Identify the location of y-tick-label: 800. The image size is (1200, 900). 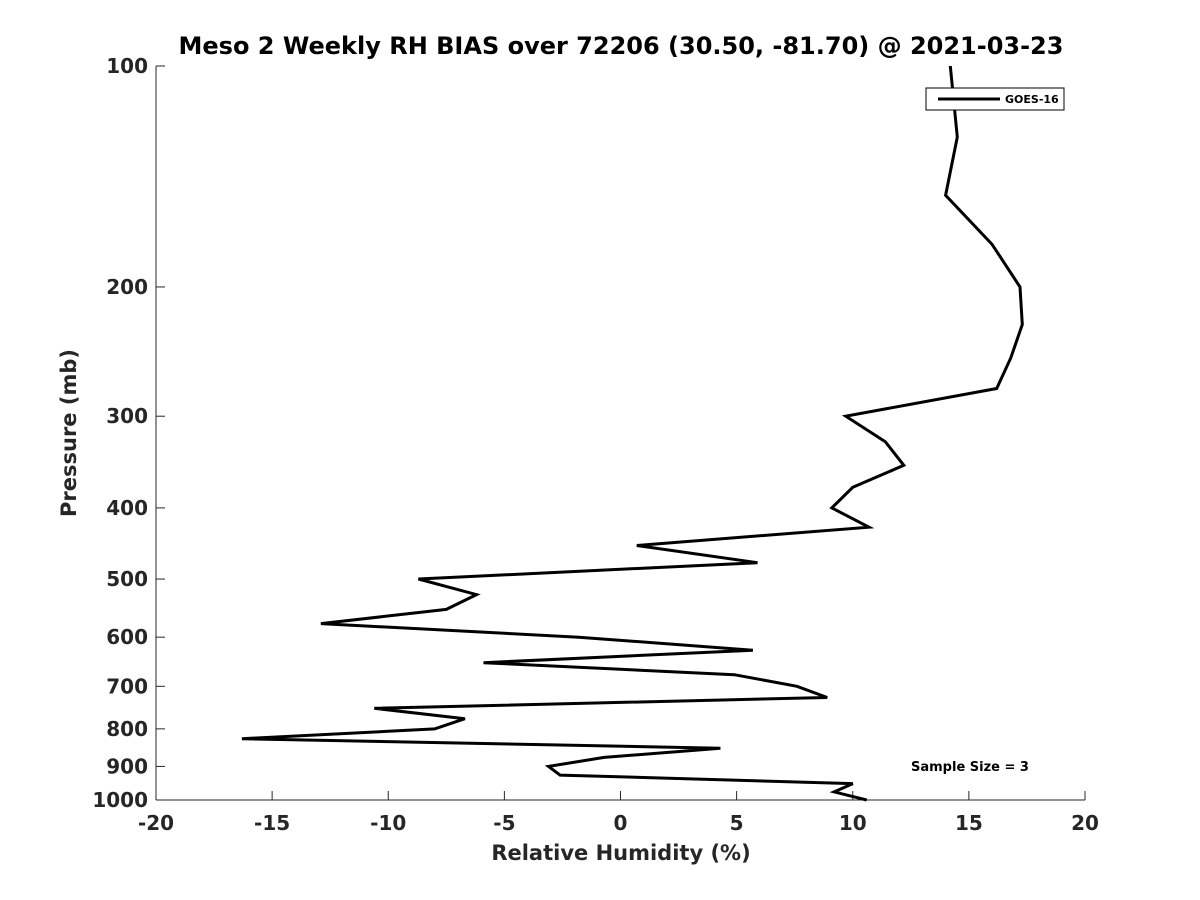
(127, 729).